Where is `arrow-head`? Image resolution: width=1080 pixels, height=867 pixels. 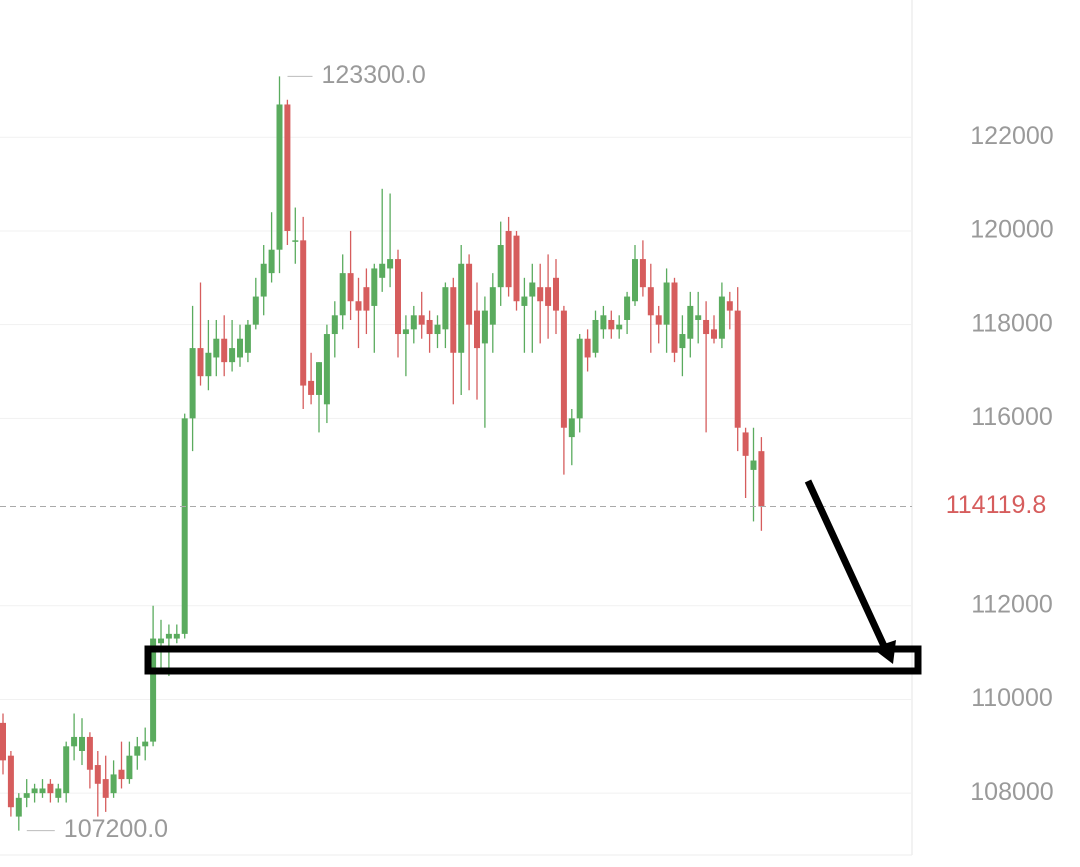 arrow-head is located at coordinates (884, 652).